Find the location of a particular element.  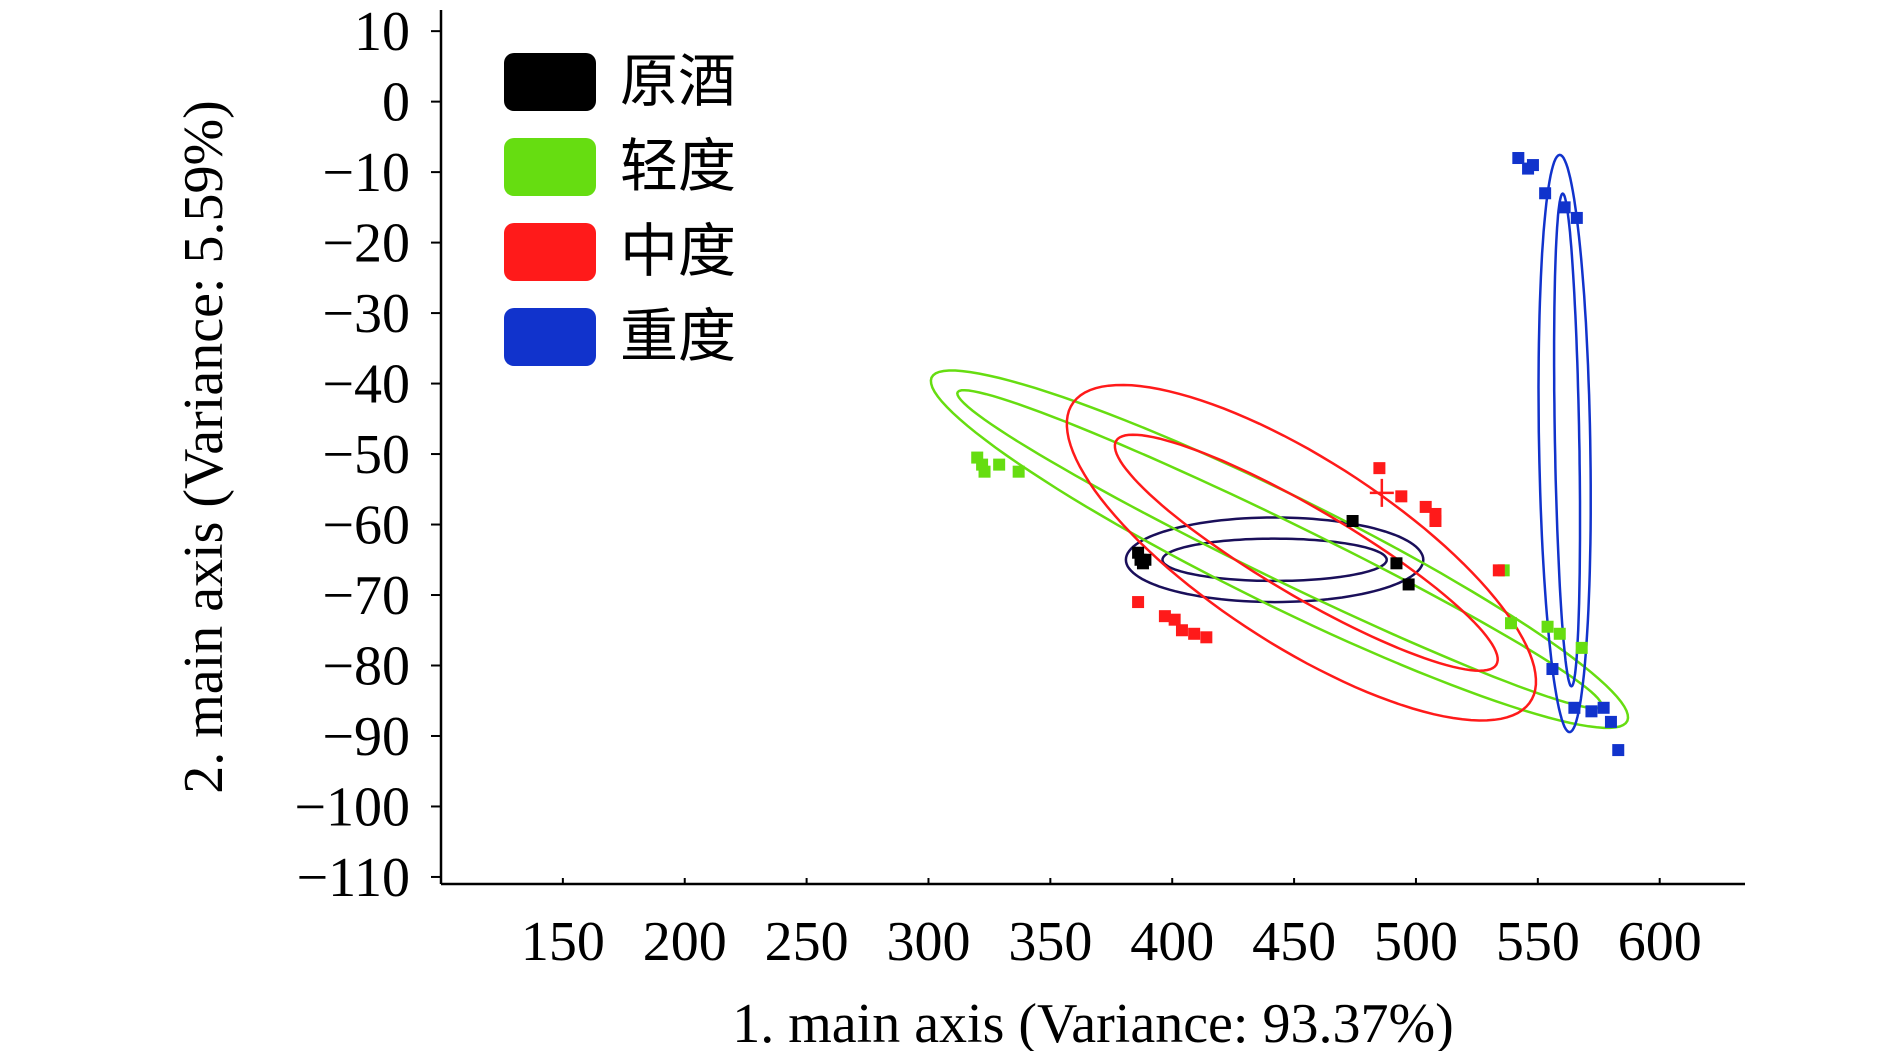

x-tick-label: 200 is located at coordinates (685, 942).